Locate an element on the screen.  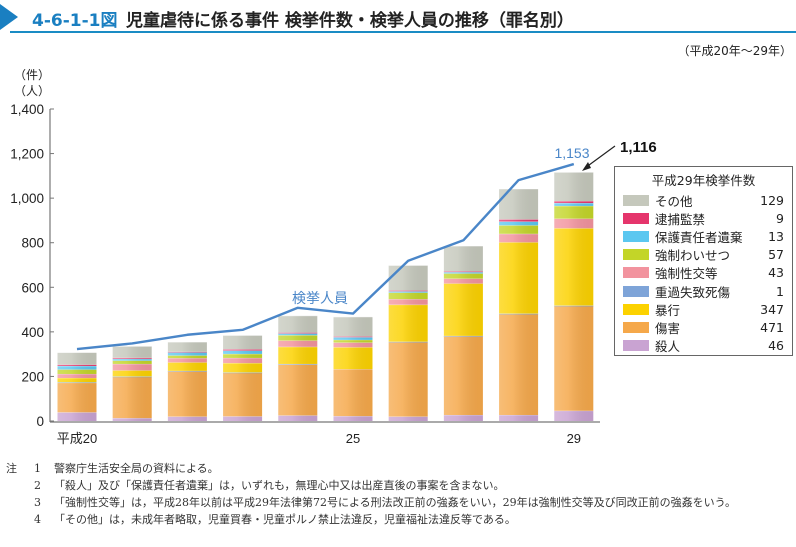
legend-label: 保護責任者遺棄 is located at coordinates (699, 237).